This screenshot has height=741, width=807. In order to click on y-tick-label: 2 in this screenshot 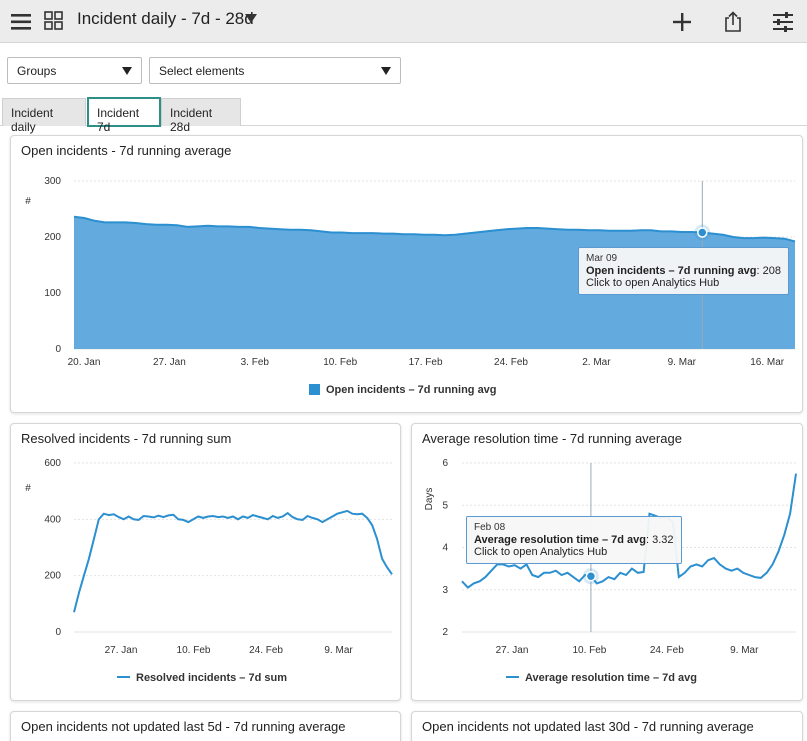, I will do `click(445, 632)`.